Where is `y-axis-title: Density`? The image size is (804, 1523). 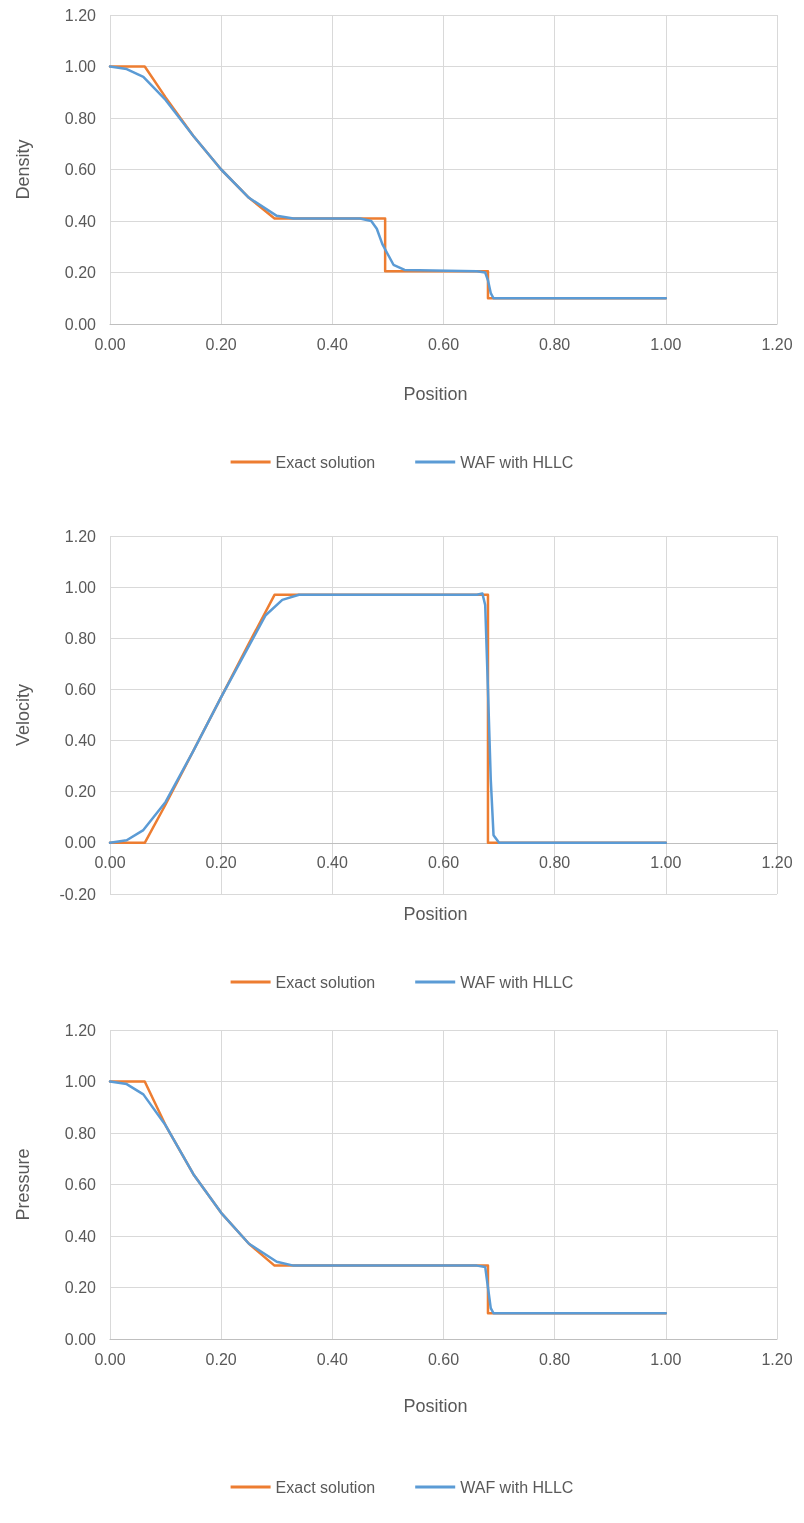
y-axis-title: Density is located at coordinates (23, 169).